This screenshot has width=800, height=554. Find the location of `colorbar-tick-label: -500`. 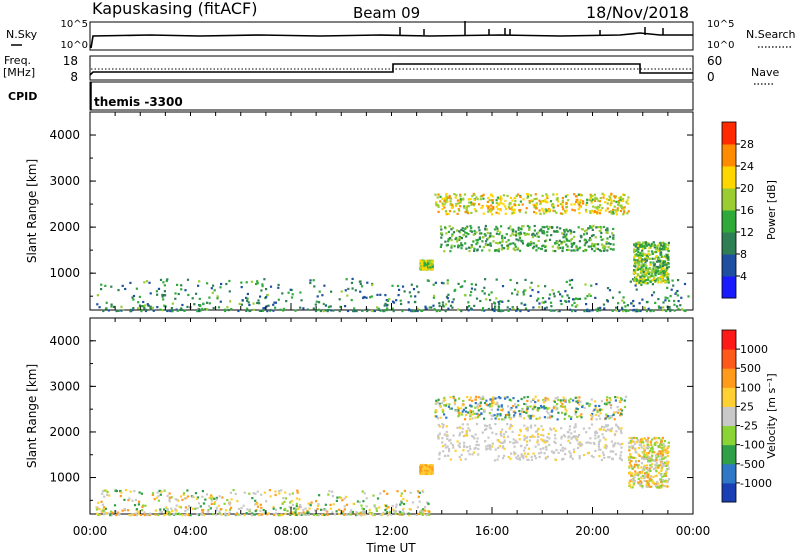

colorbar-tick-label: -500 is located at coordinates (752, 464).